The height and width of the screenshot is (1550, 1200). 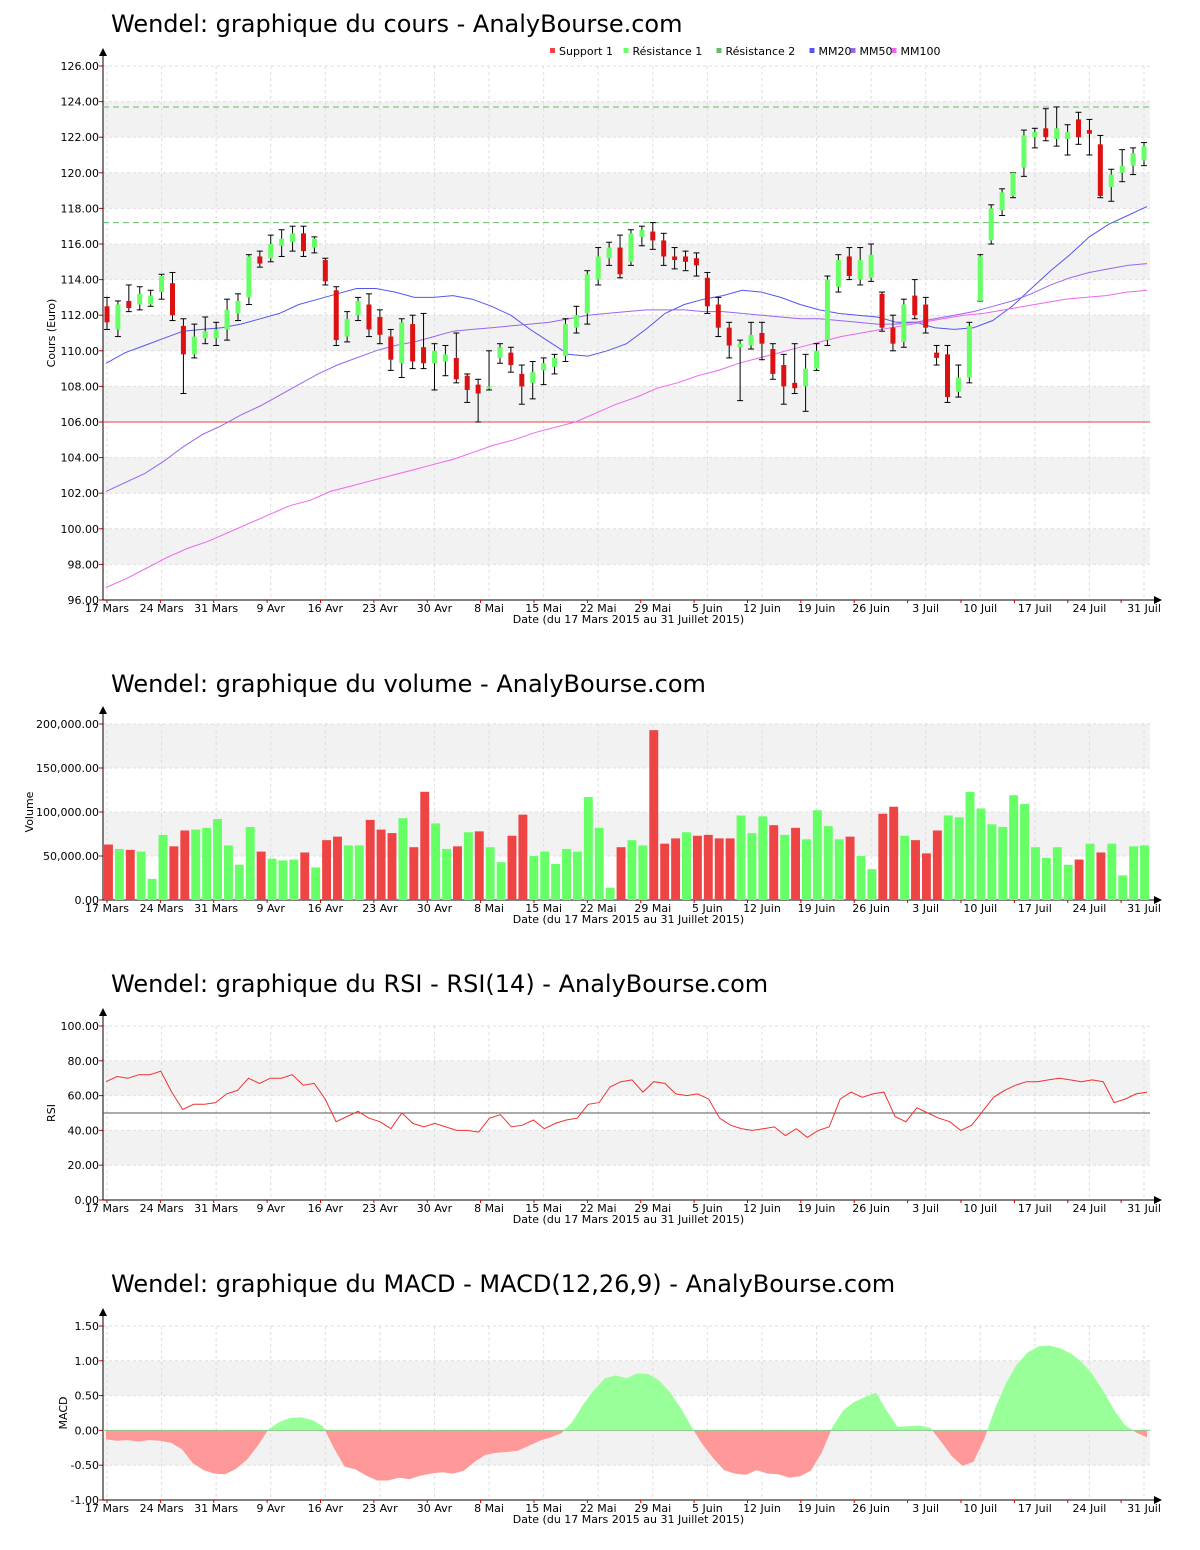 What do you see at coordinates (162, 908) in the screenshot?
I see `volume-x-tick-label: 24 Mars` at bounding box center [162, 908].